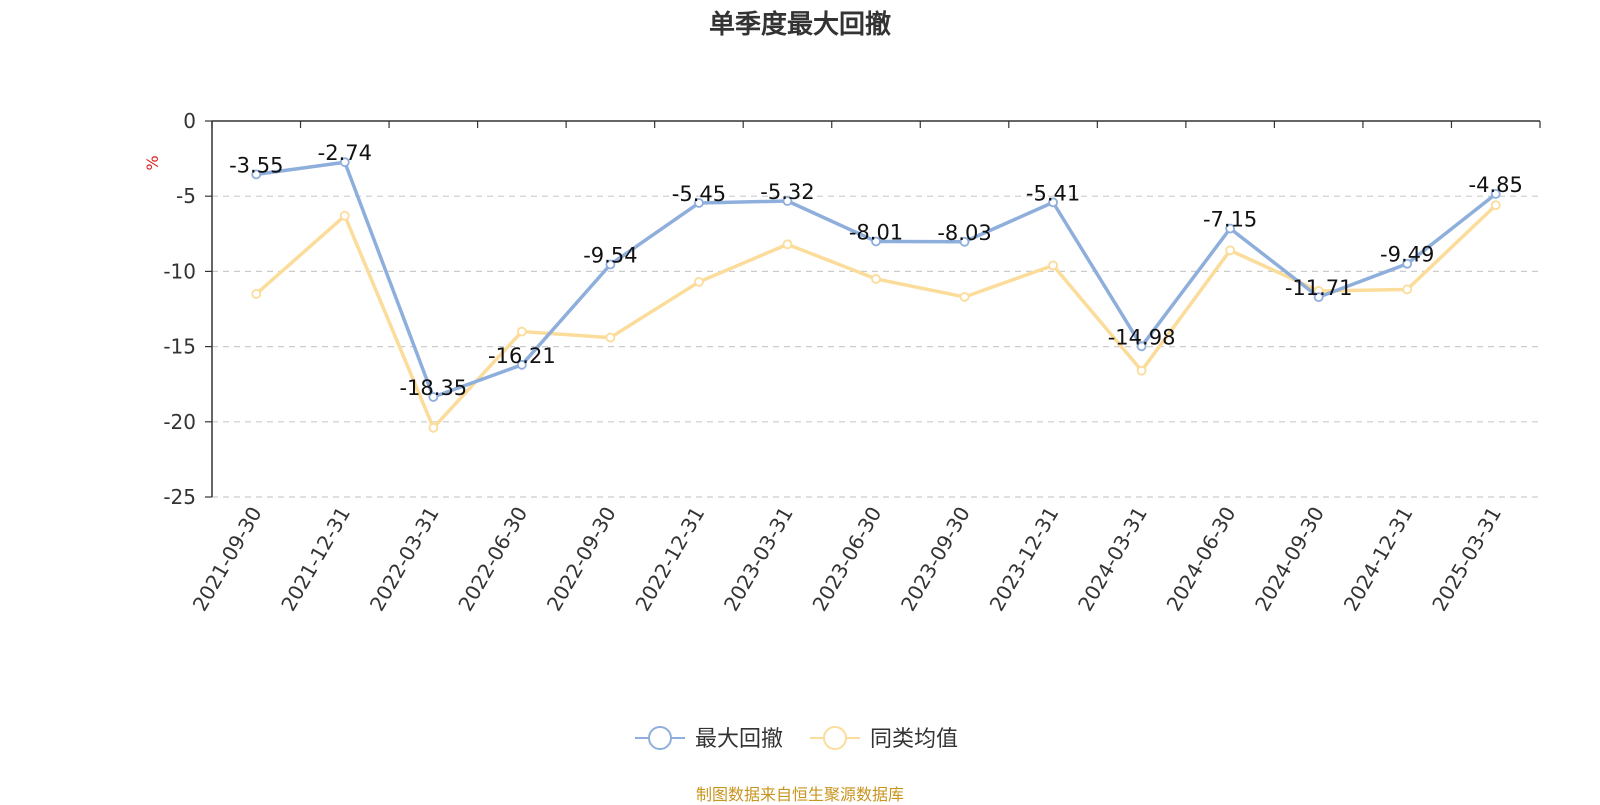 This screenshot has width=1600, height=805. I want to click on data-label: -11.71, so click(1319, 288).